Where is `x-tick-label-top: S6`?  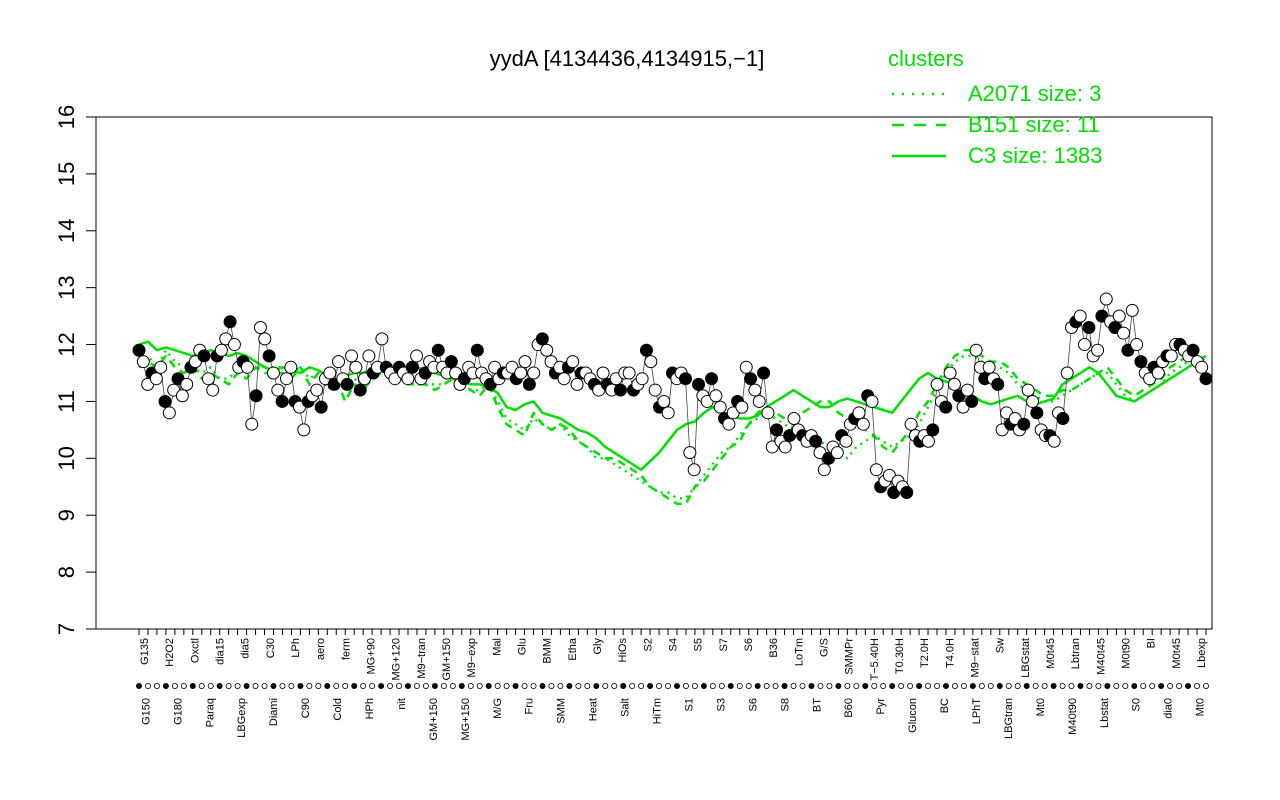 x-tick-label-top: S6 is located at coordinates (749, 644).